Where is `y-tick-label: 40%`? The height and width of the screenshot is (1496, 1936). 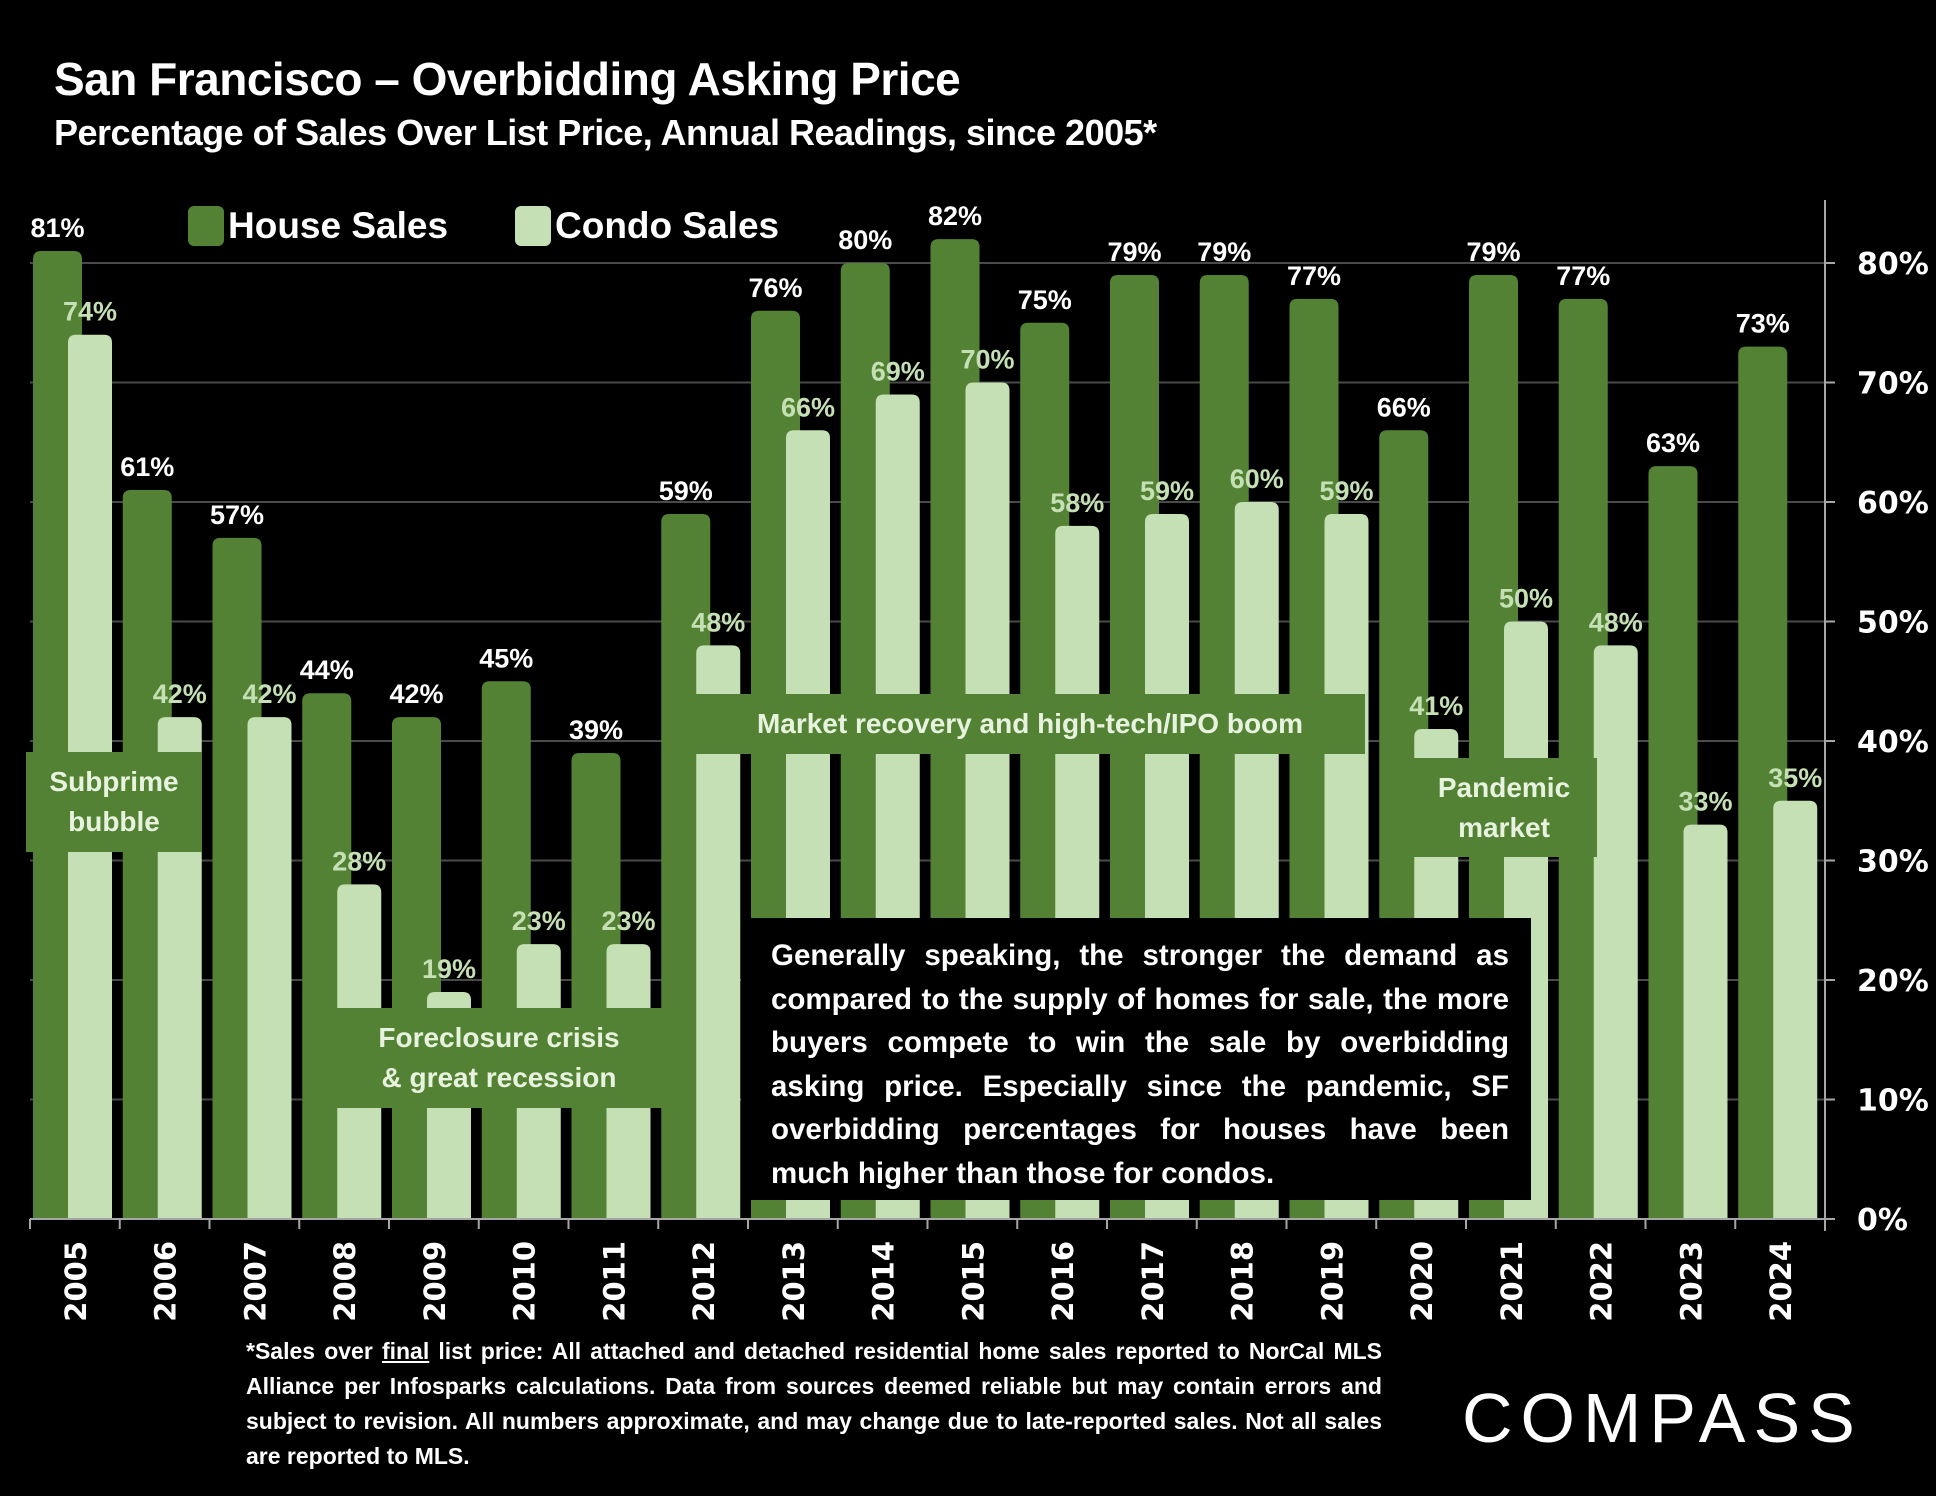
y-tick-label: 40% is located at coordinates (1893, 742).